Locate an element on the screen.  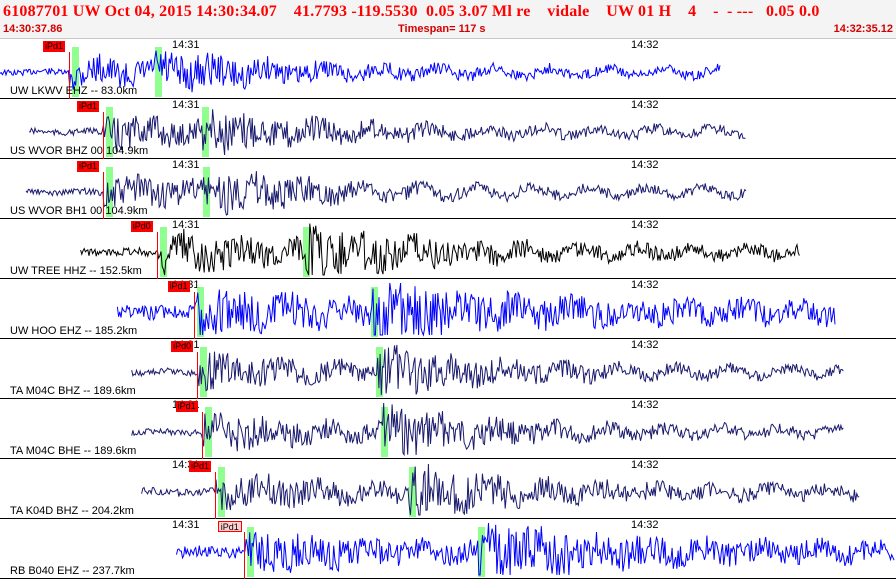
trace-panel: 14:31 14:32 iPd0 UW TREE HHZ -- 152.5km is located at coordinates (448, 249).